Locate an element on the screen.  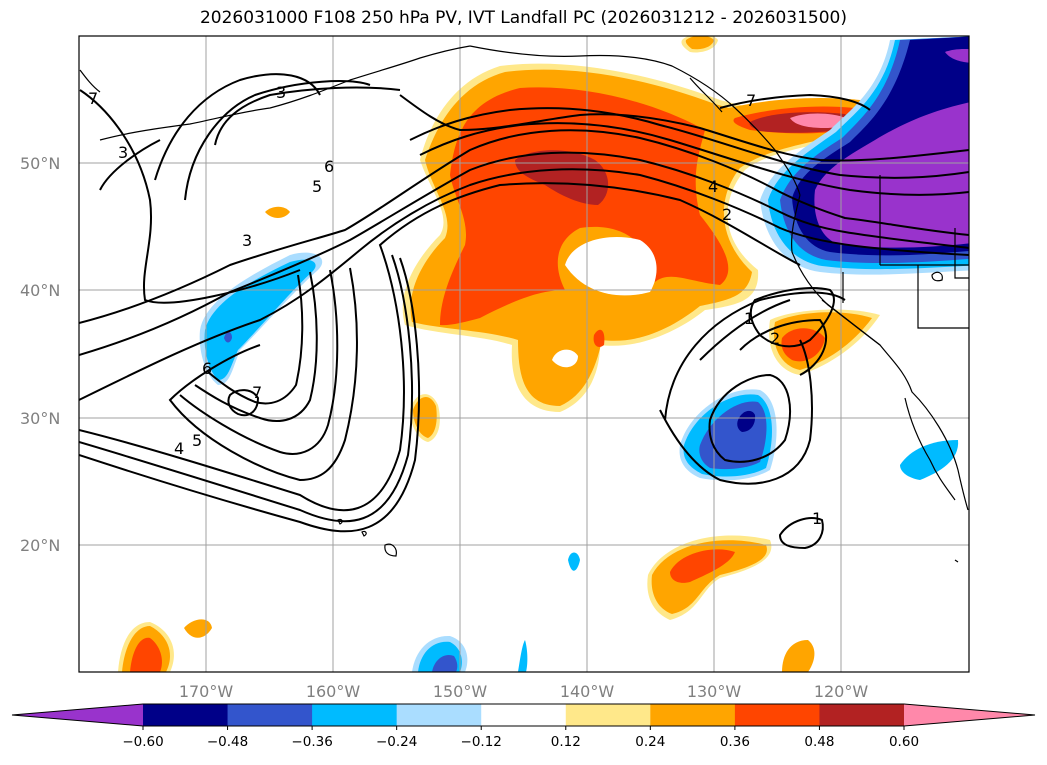
lon-tick-label: 120°W is located at coordinates (841, 691).